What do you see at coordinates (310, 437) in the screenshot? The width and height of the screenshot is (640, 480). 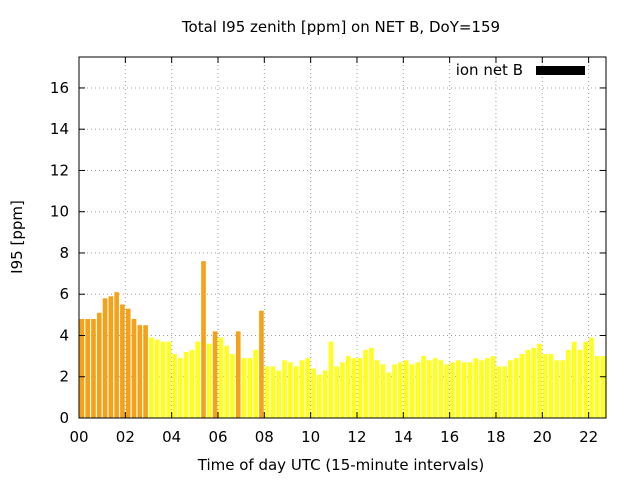 I see `x-tick-label: 10` at bounding box center [310, 437].